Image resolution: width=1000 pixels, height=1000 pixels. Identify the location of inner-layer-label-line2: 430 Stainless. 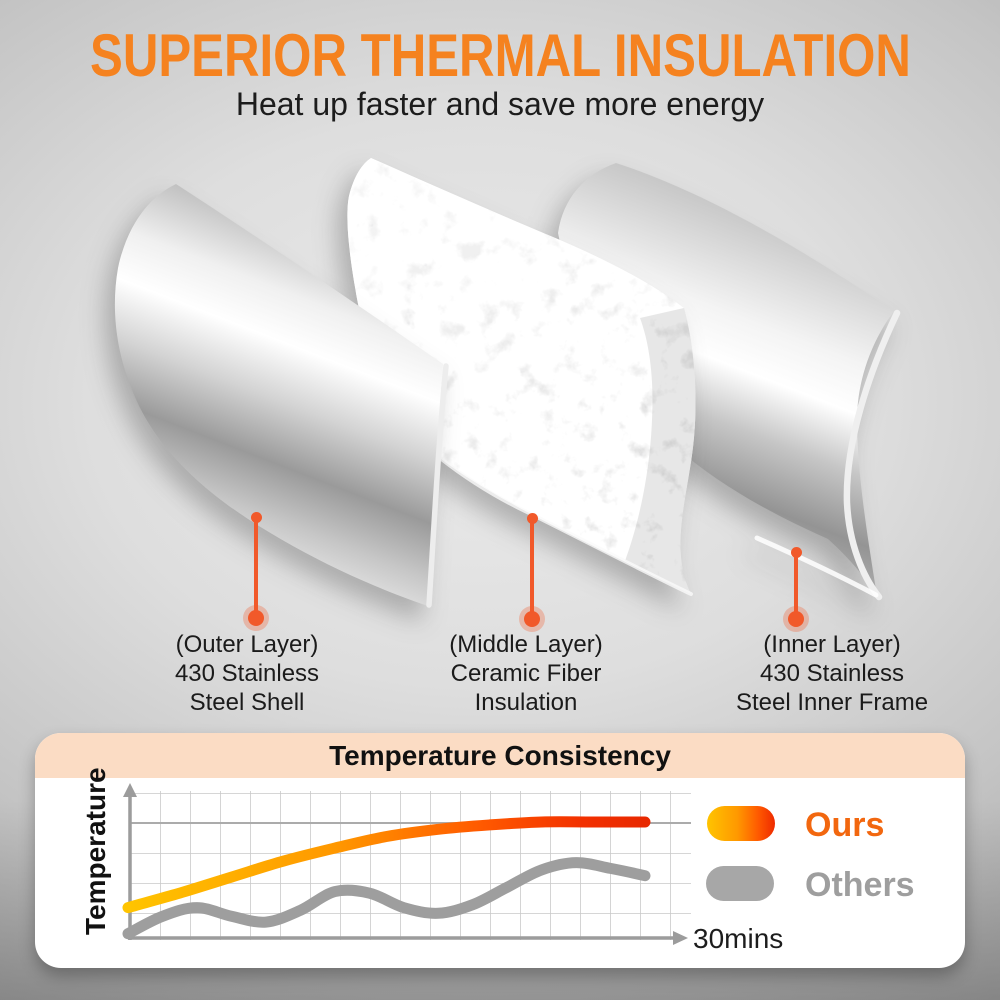
(832, 673).